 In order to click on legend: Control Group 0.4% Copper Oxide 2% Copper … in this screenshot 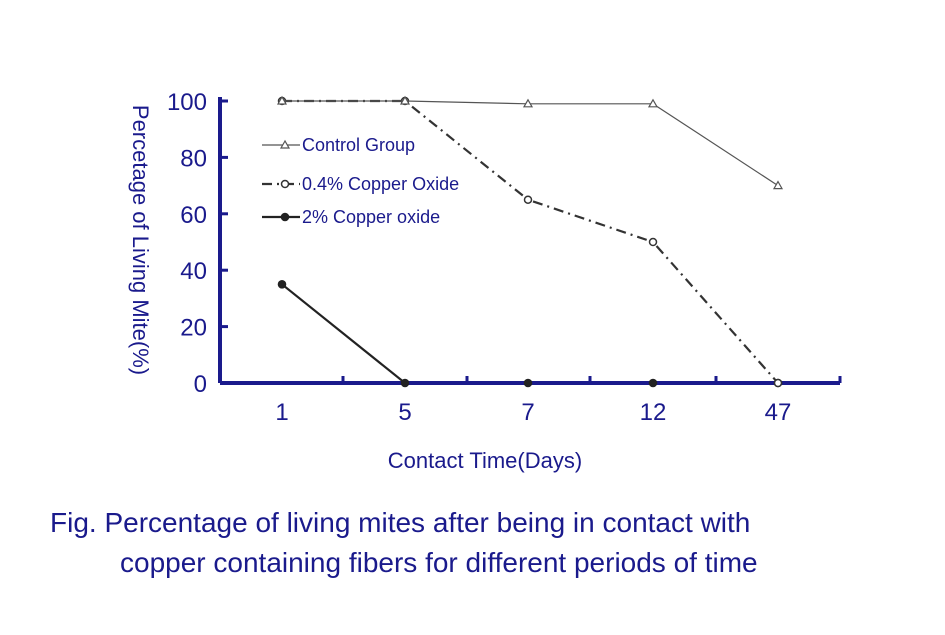, I will do `click(360, 181)`.